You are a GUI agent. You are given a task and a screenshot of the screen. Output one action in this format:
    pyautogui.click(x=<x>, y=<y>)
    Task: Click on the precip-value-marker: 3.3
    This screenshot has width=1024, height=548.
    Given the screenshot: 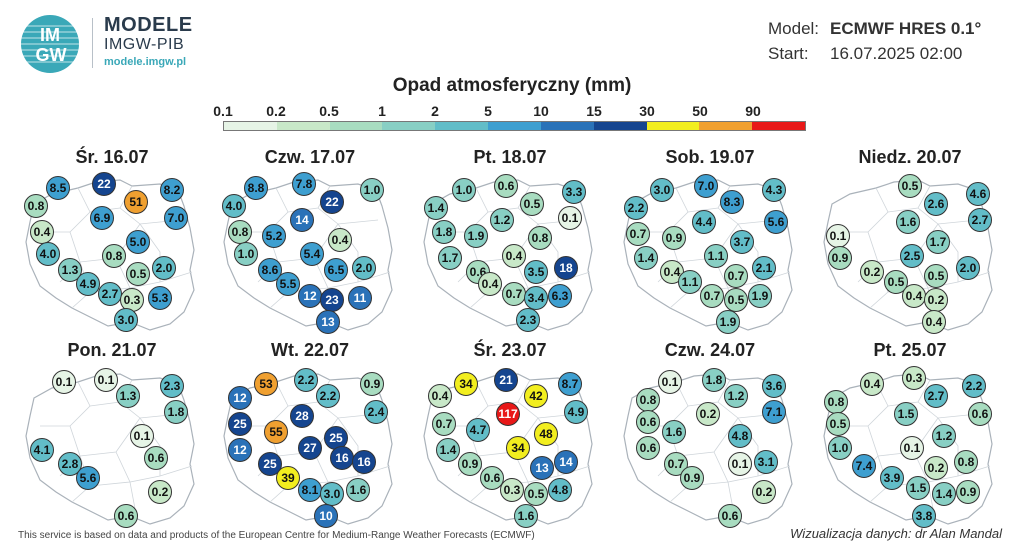 What is the action you would take?
    pyautogui.click(x=574, y=192)
    